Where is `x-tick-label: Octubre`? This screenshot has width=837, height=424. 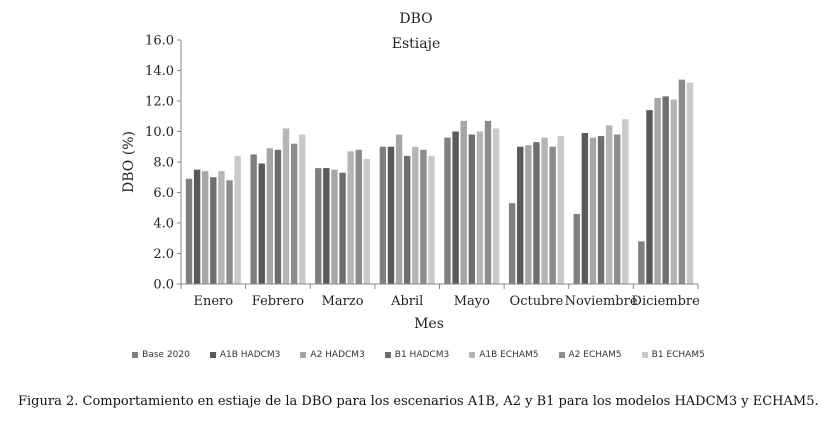
x-tick-label: Octubre is located at coordinates (537, 301).